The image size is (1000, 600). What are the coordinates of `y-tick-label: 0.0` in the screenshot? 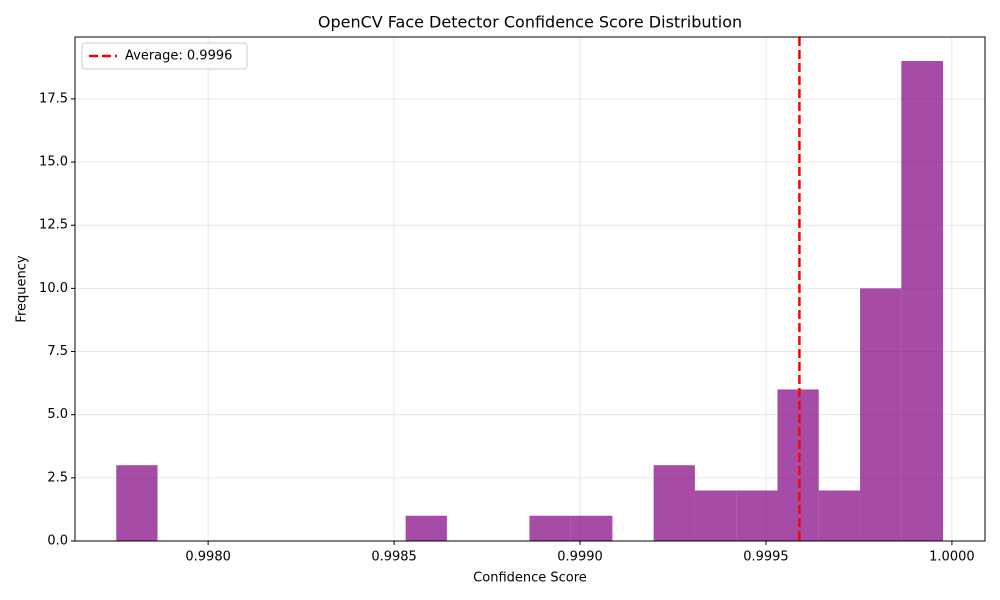 It's located at (57, 541).